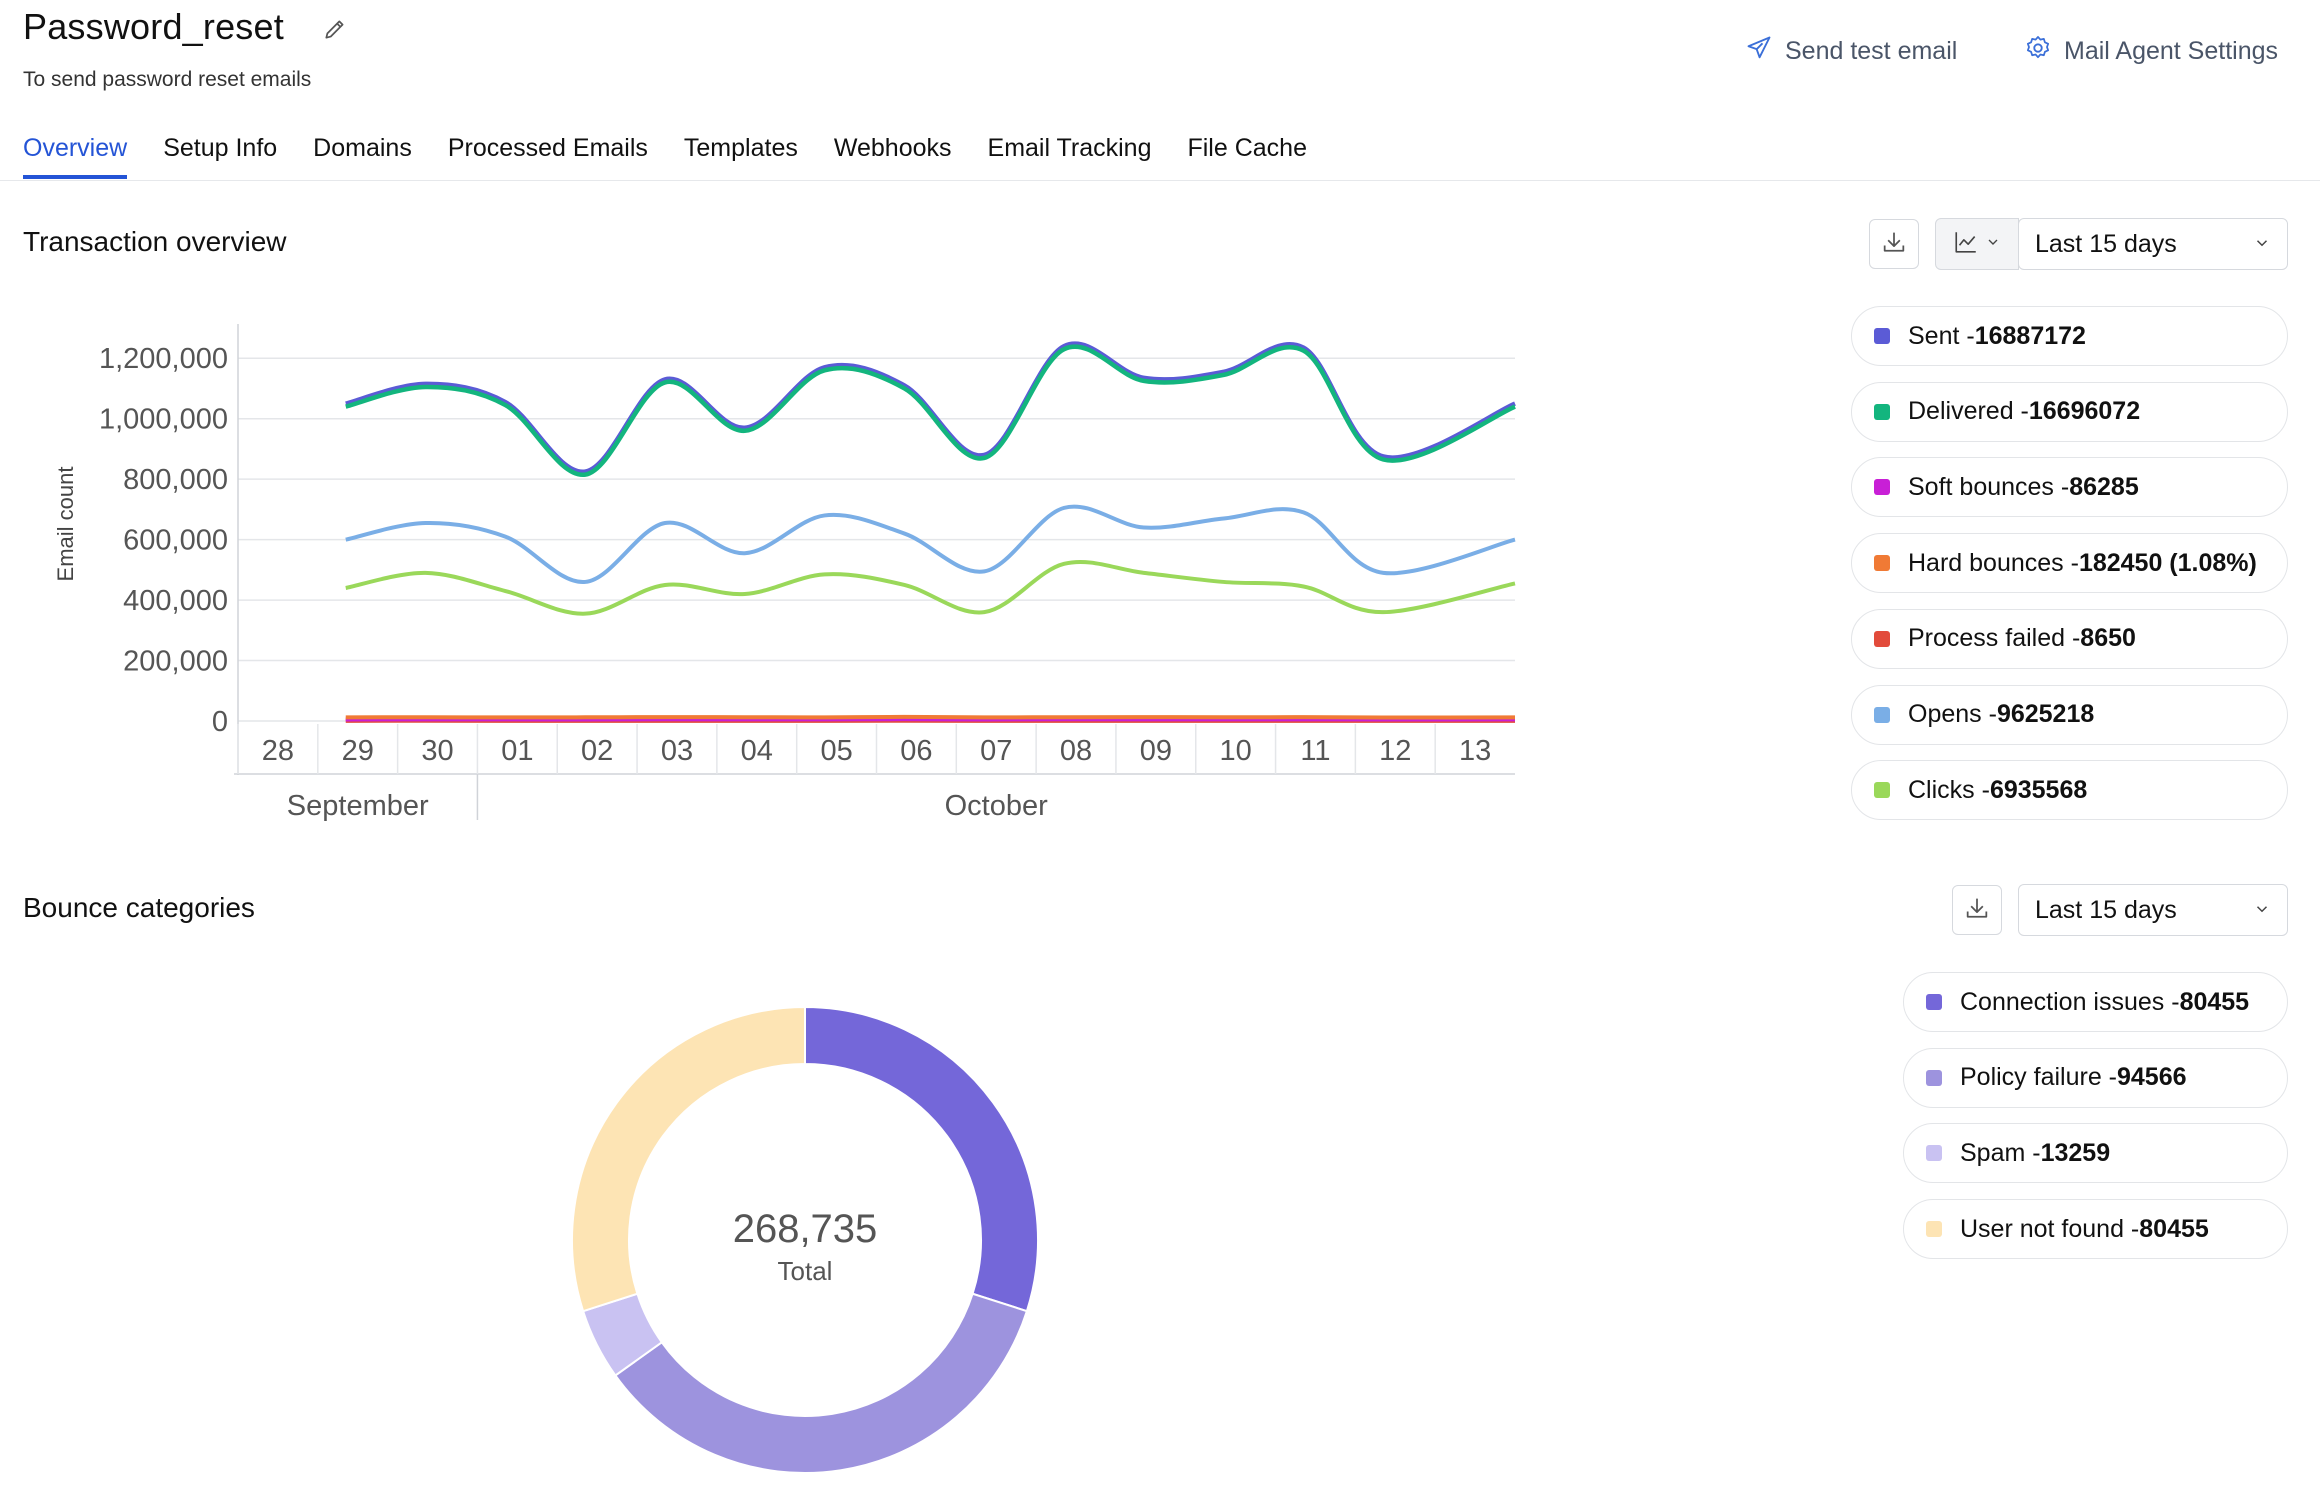 The width and height of the screenshot is (2320, 1492). What do you see at coordinates (175, 480) in the screenshot?
I see `y-tick-label: 800,000` at bounding box center [175, 480].